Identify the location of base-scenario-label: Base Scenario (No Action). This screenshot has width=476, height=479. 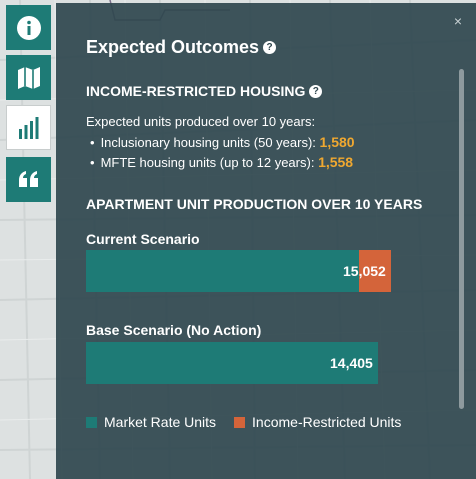
(174, 330).